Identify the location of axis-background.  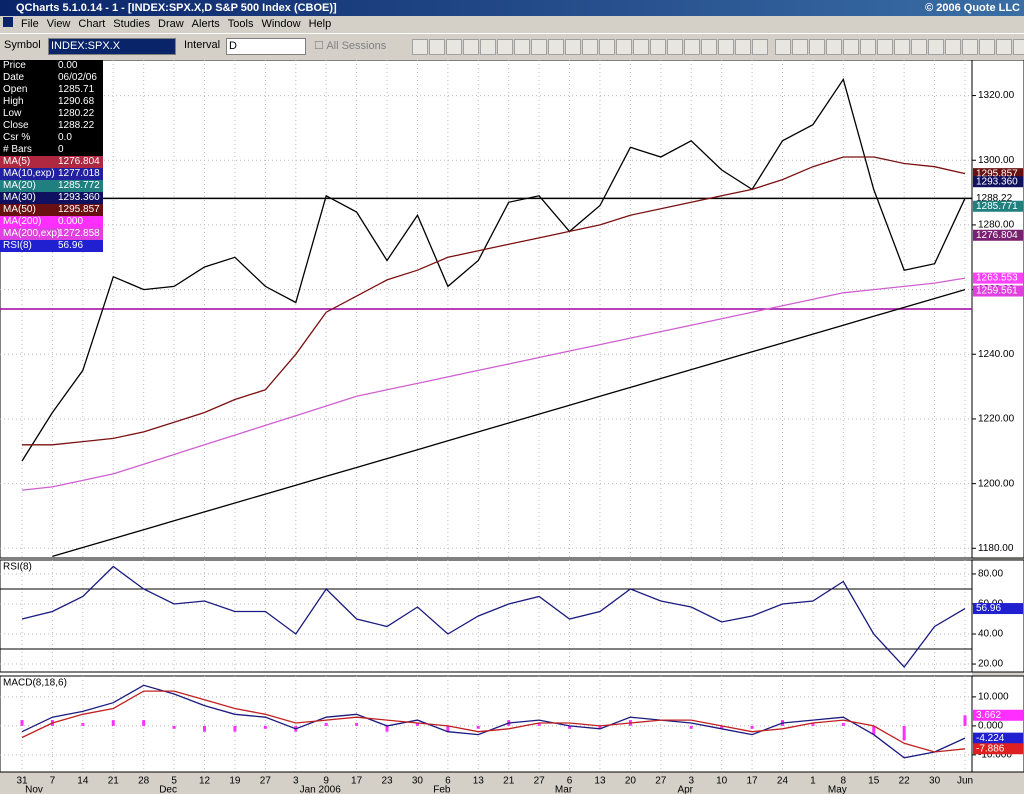
(997, 309).